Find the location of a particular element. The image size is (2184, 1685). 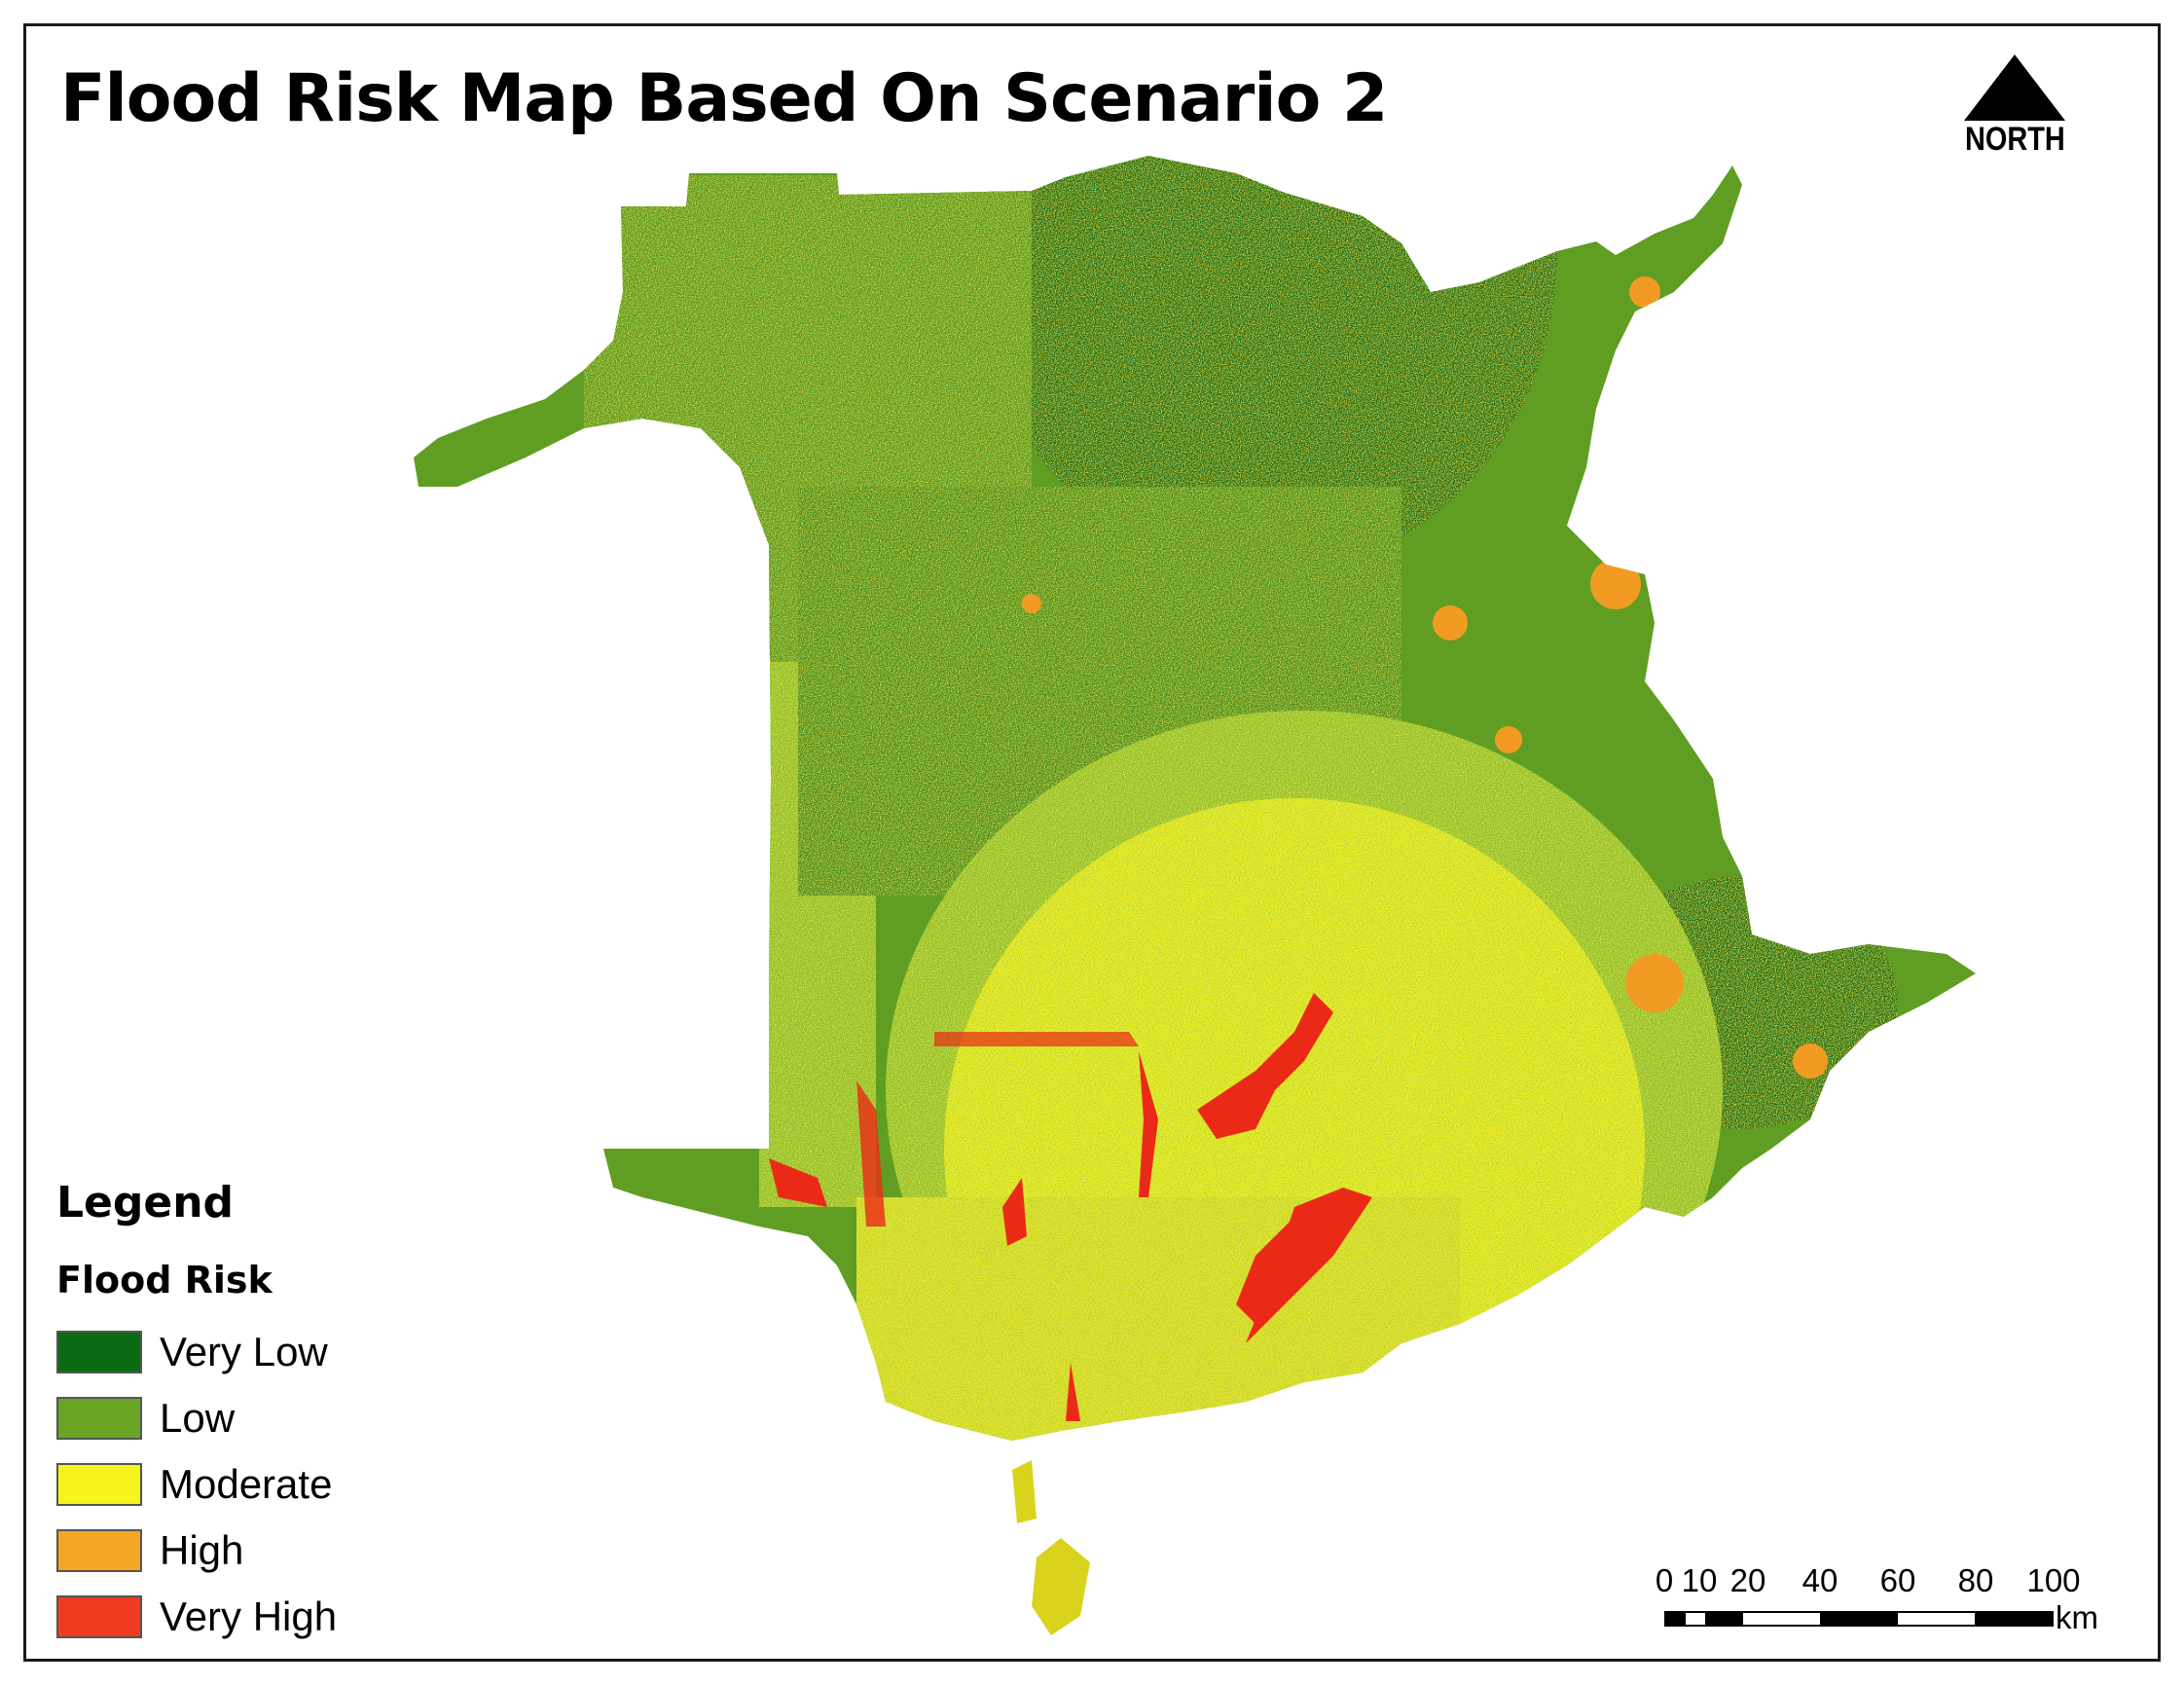

legend-item: Very Low is located at coordinates (231, 1352).